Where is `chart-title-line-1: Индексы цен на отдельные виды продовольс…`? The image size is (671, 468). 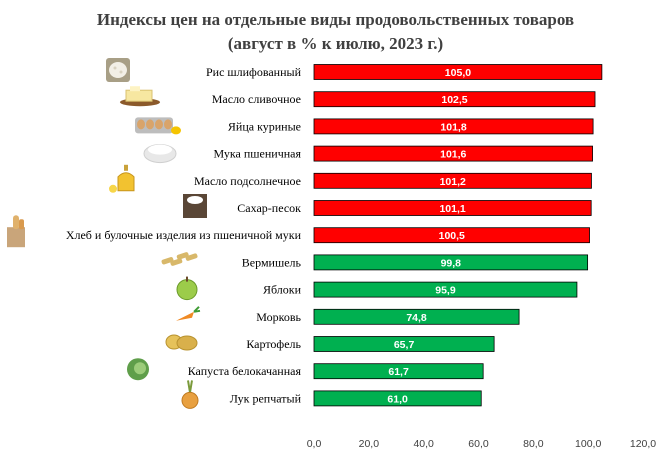
chart-title-line-1: Индексы цен на отдельные виды продовольс… is located at coordinates (335, 19).